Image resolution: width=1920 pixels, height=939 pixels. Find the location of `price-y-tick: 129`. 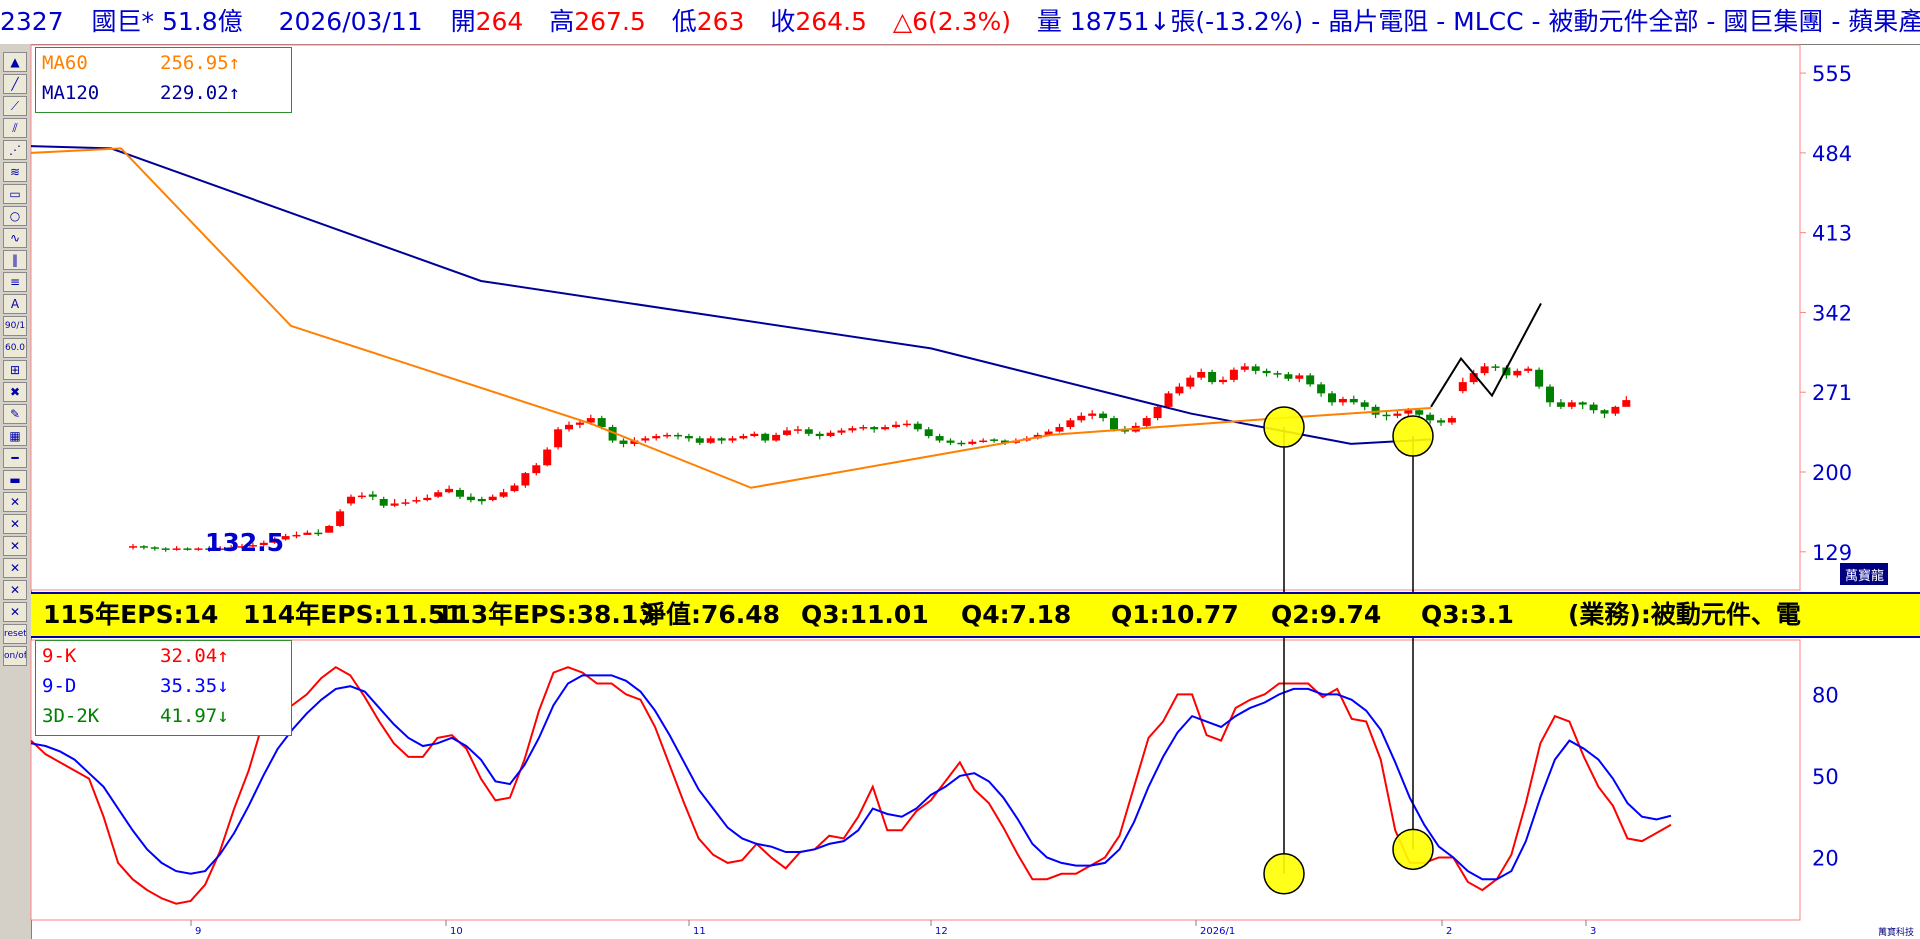

price-y-tick: 129 is located at coordinates (1832, 553).